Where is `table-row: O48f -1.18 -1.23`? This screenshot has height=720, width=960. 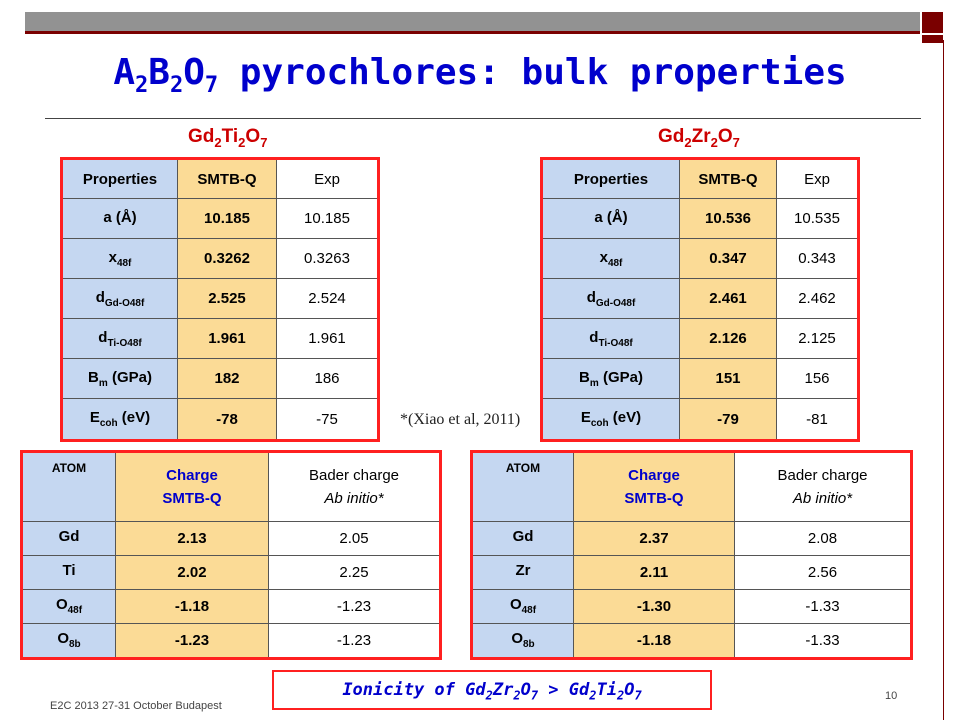 table-row: O48f -1.18 -1.23 is located at coordinates (231, 606).